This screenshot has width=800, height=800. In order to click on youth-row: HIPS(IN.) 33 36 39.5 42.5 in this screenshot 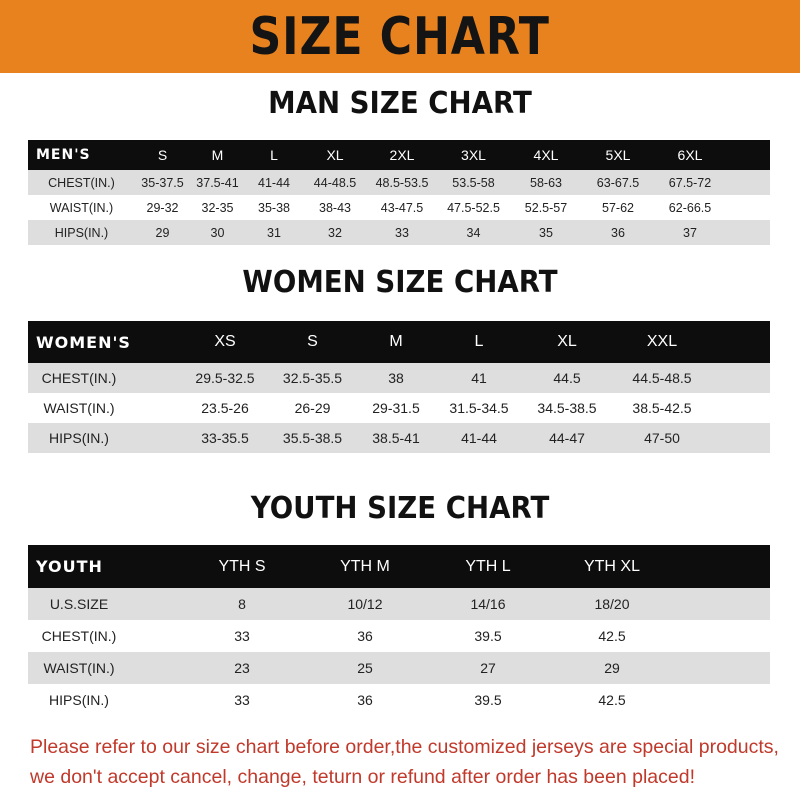, I will do `click(399, 700)`.